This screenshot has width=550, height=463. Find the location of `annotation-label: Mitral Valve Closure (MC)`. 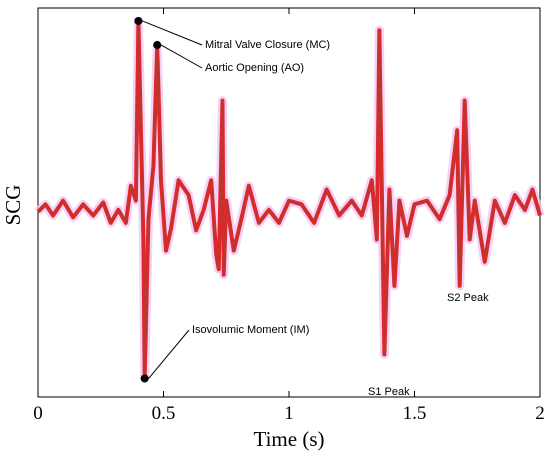

annotation-label: Mitral Valve Closure (MC) is located at coordinates (267, 45).